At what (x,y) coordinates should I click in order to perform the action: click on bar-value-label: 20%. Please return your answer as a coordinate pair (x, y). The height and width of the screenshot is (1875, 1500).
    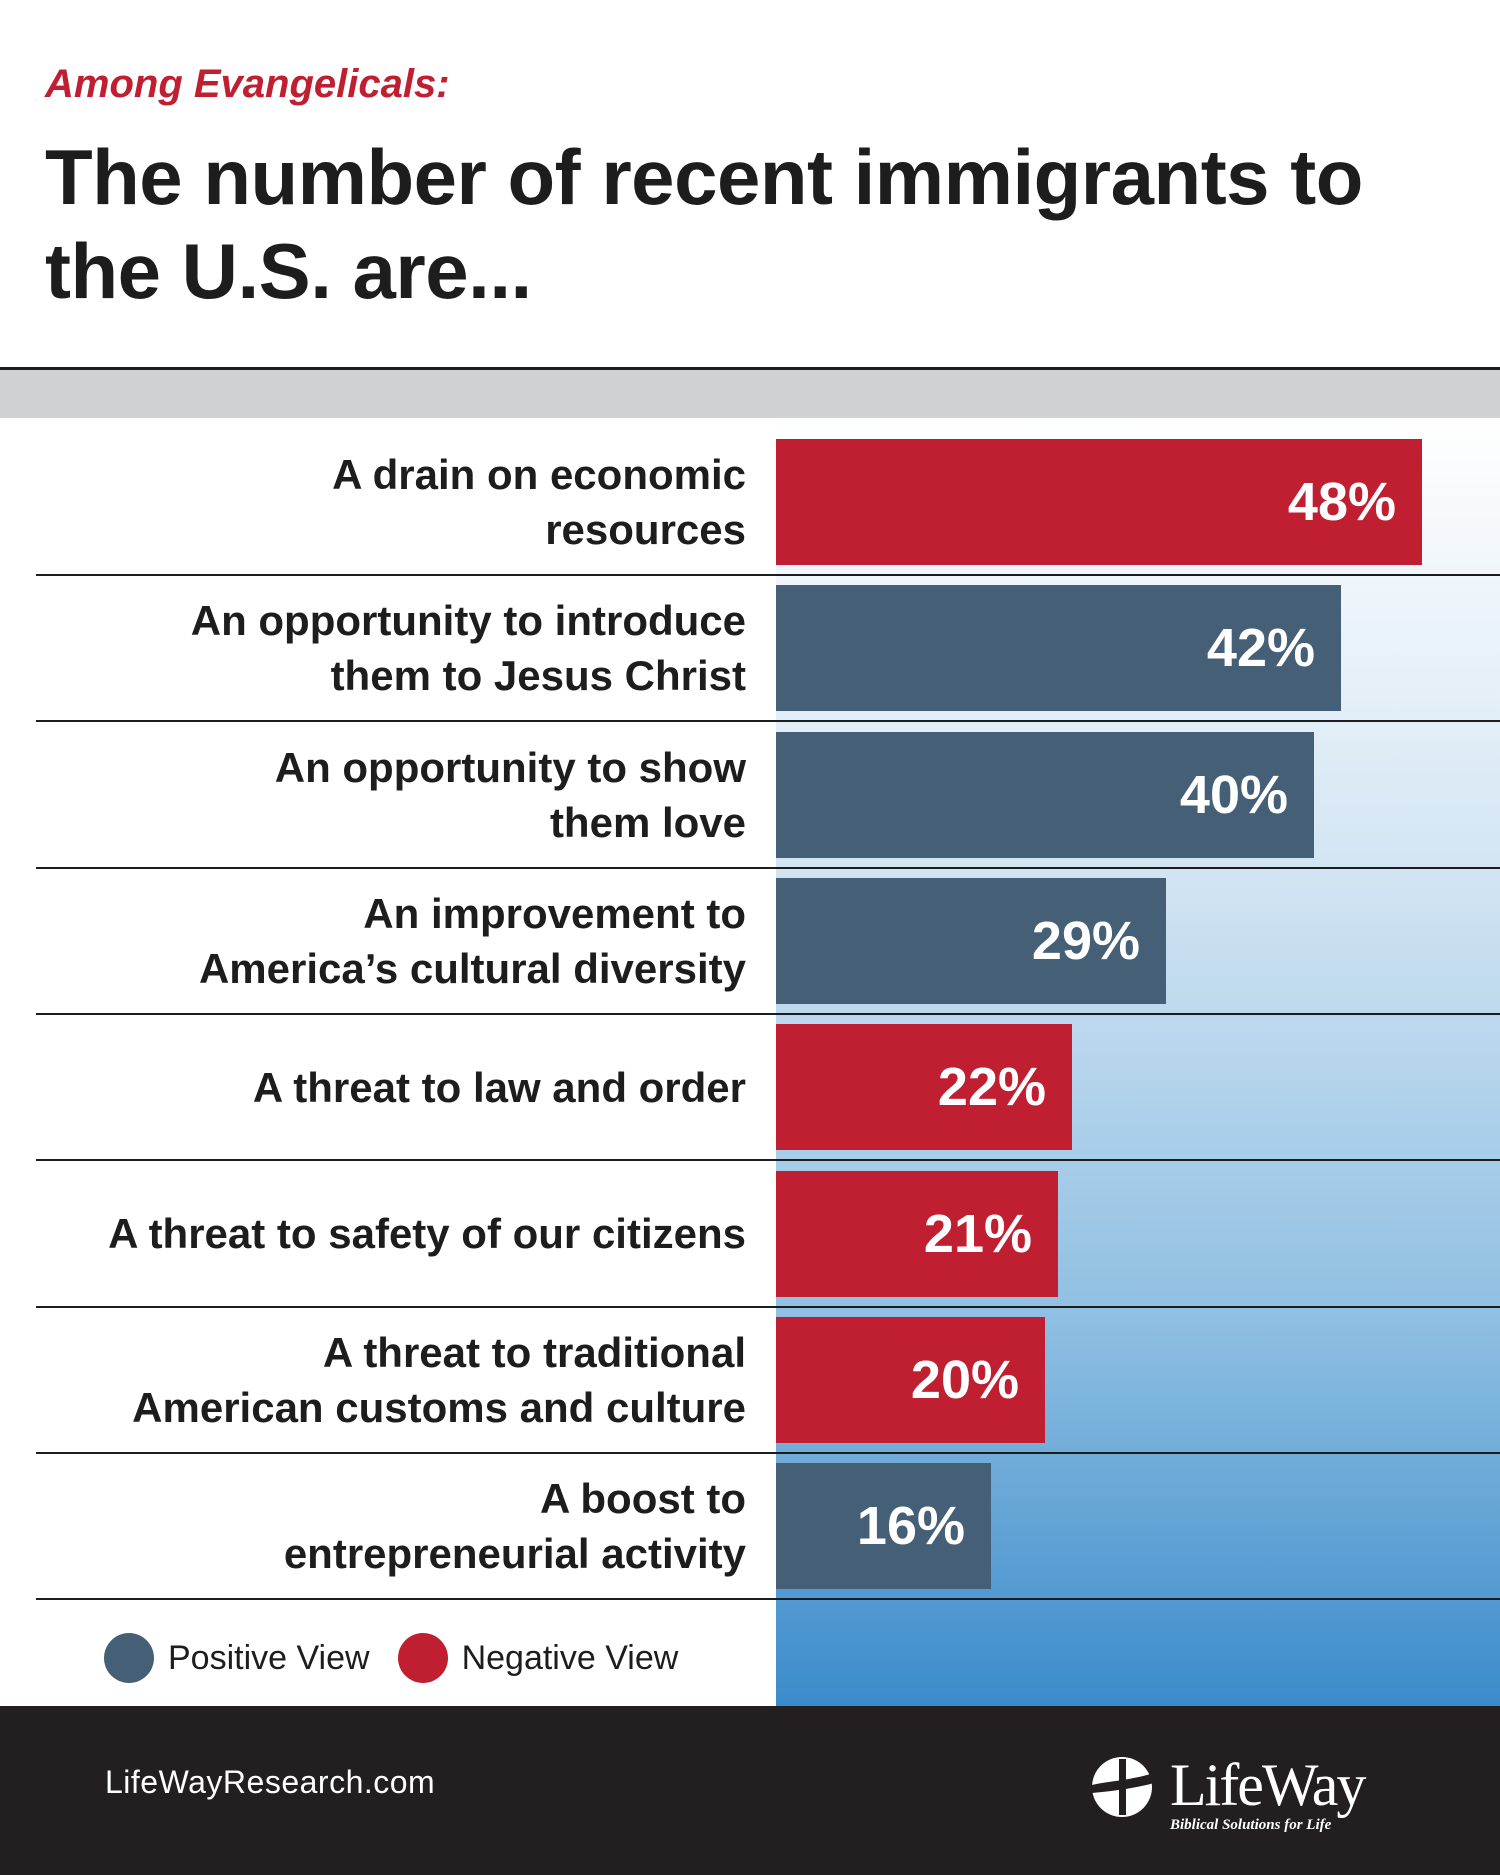
    Looking at the image, I should click on (964, 1379).